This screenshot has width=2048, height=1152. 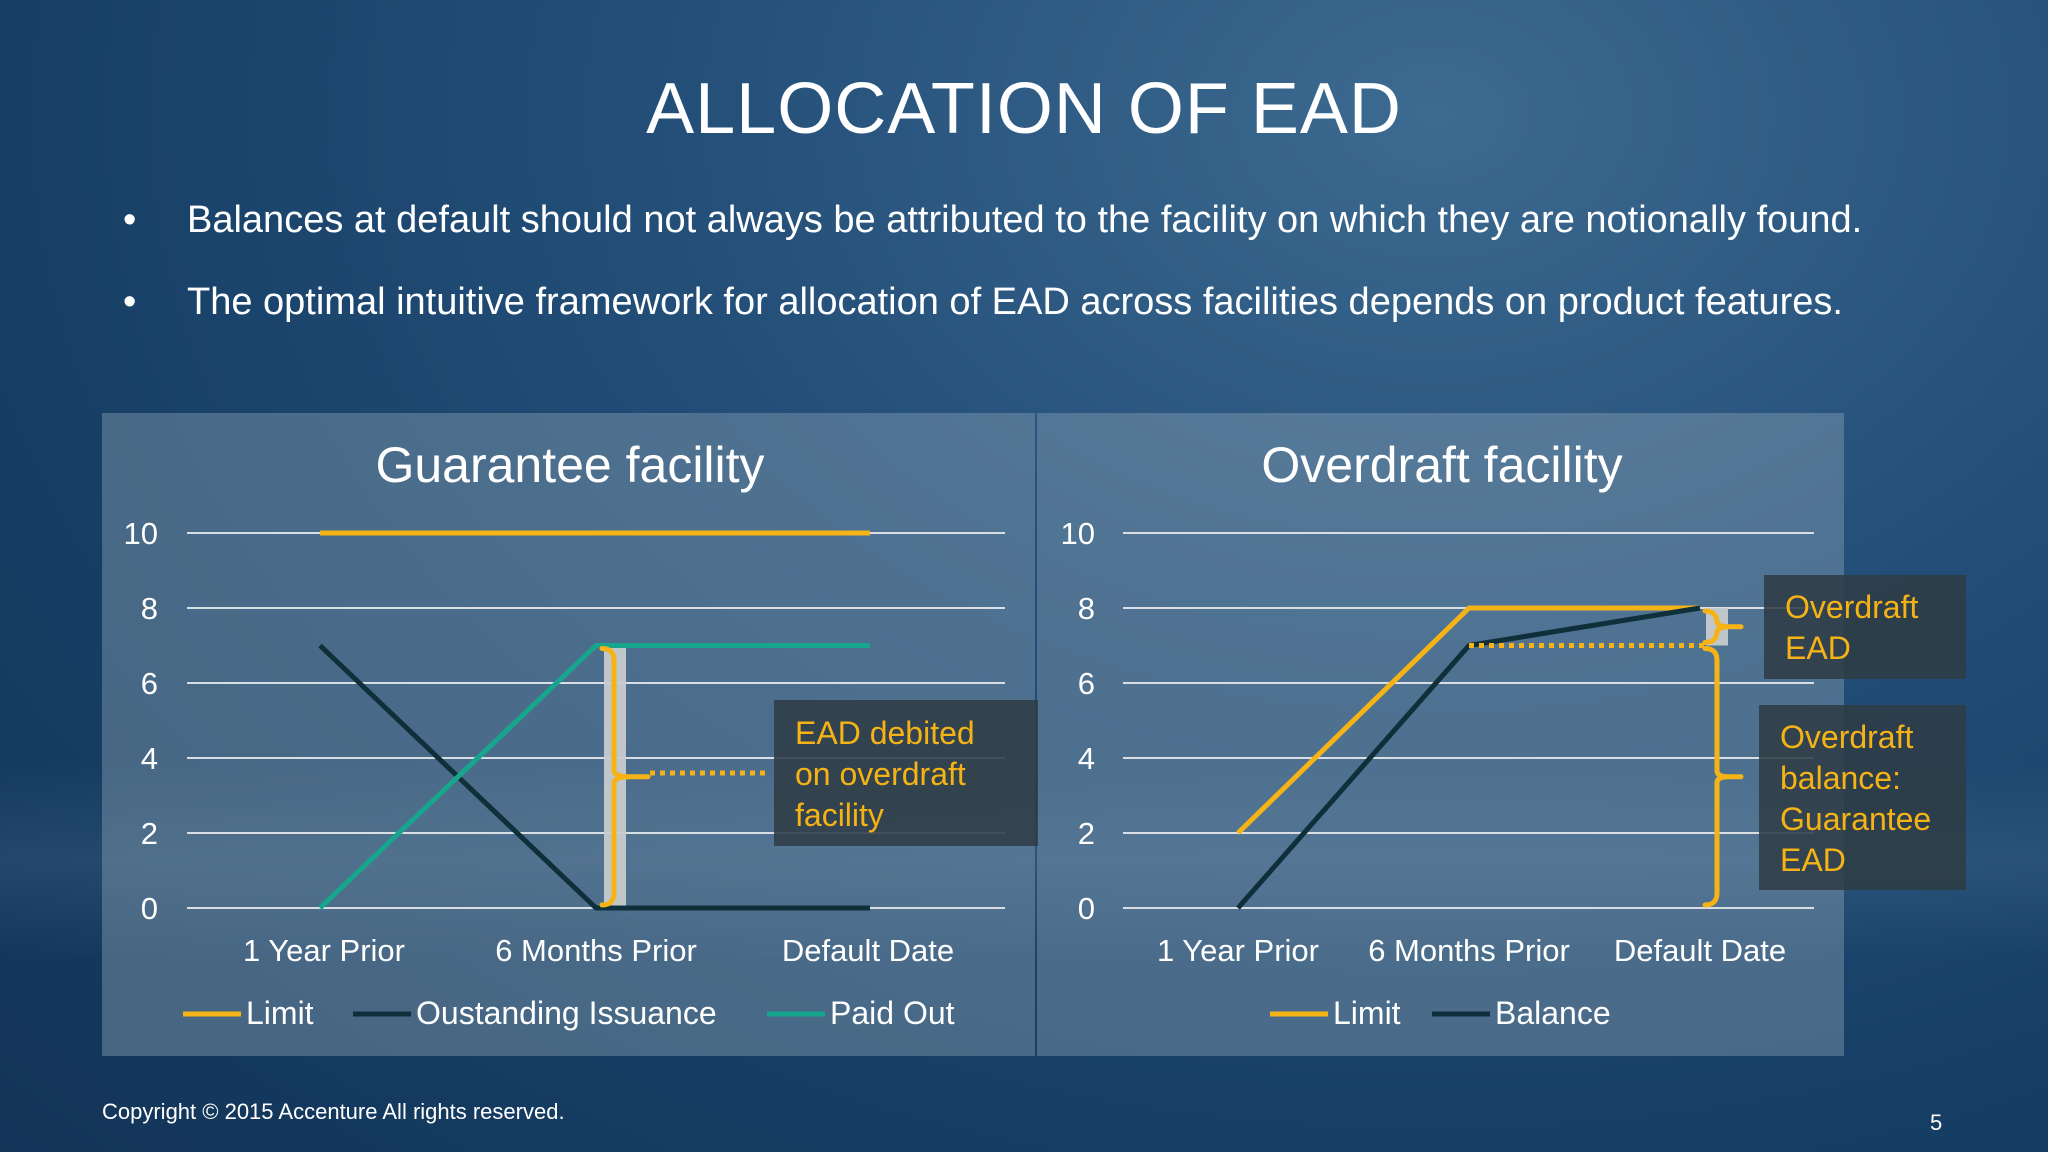 I want to click on callout-text: on overdraft, so click(x=880, y=774).